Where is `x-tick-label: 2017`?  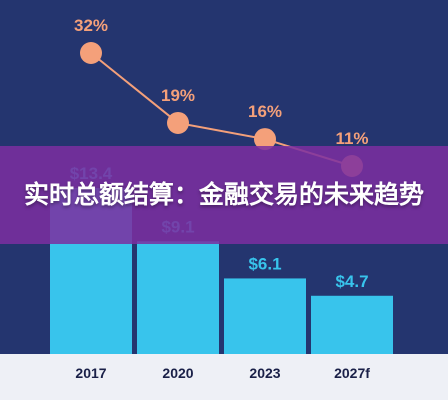 x-tick-label: 2017 is located at coordinates (90, 373).